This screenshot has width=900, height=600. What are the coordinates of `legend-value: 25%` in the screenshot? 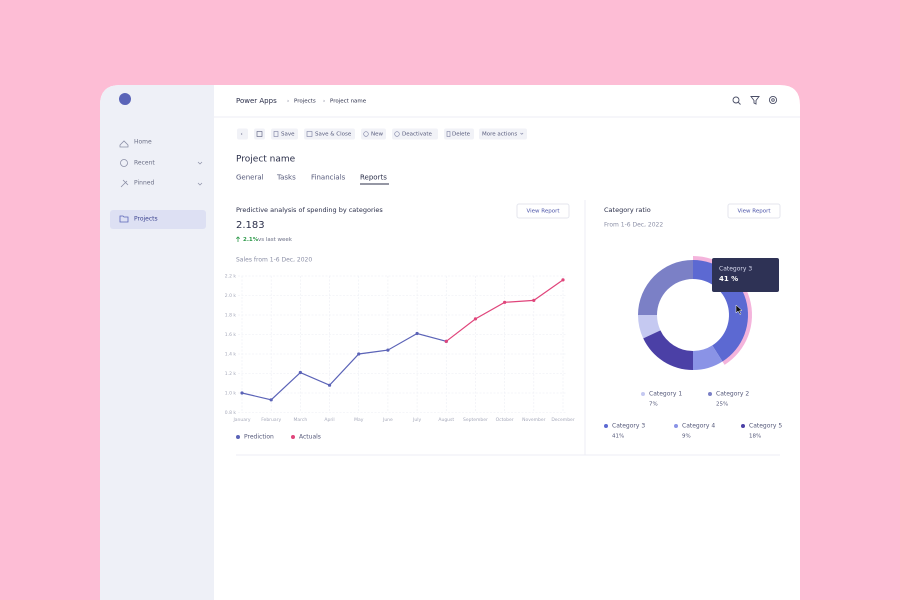 It's located at (722, 405).